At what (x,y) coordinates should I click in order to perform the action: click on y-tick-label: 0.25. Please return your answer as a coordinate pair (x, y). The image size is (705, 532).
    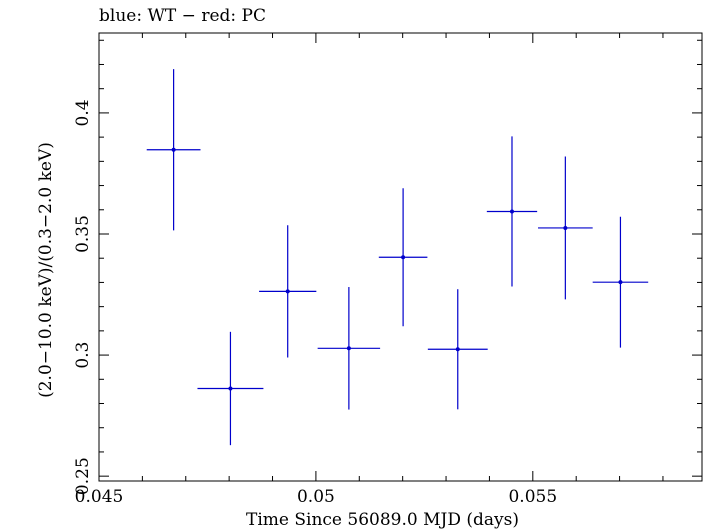
    Looking at the image, I should click on (83, 476).